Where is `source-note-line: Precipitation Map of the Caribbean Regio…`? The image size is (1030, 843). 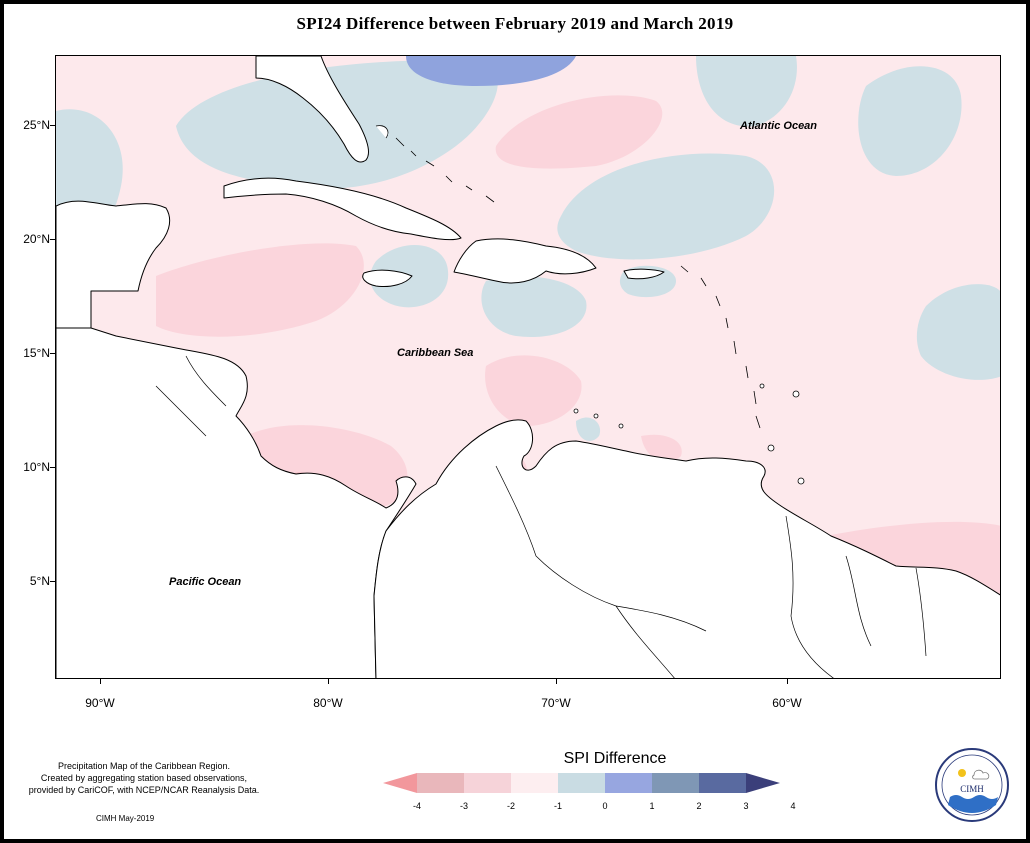 source-note-line: Precipitation Map of the Caribbean Regio… is located at coordinates (144, 766).